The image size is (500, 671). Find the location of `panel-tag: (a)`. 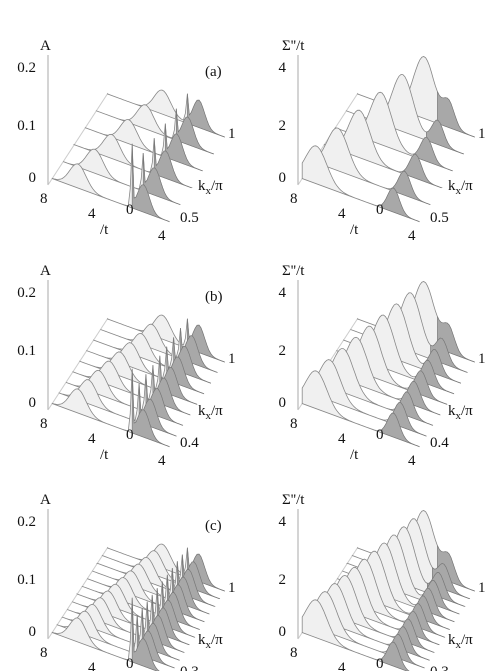

panel-tag: (a) is located at coordinates (213, 72).